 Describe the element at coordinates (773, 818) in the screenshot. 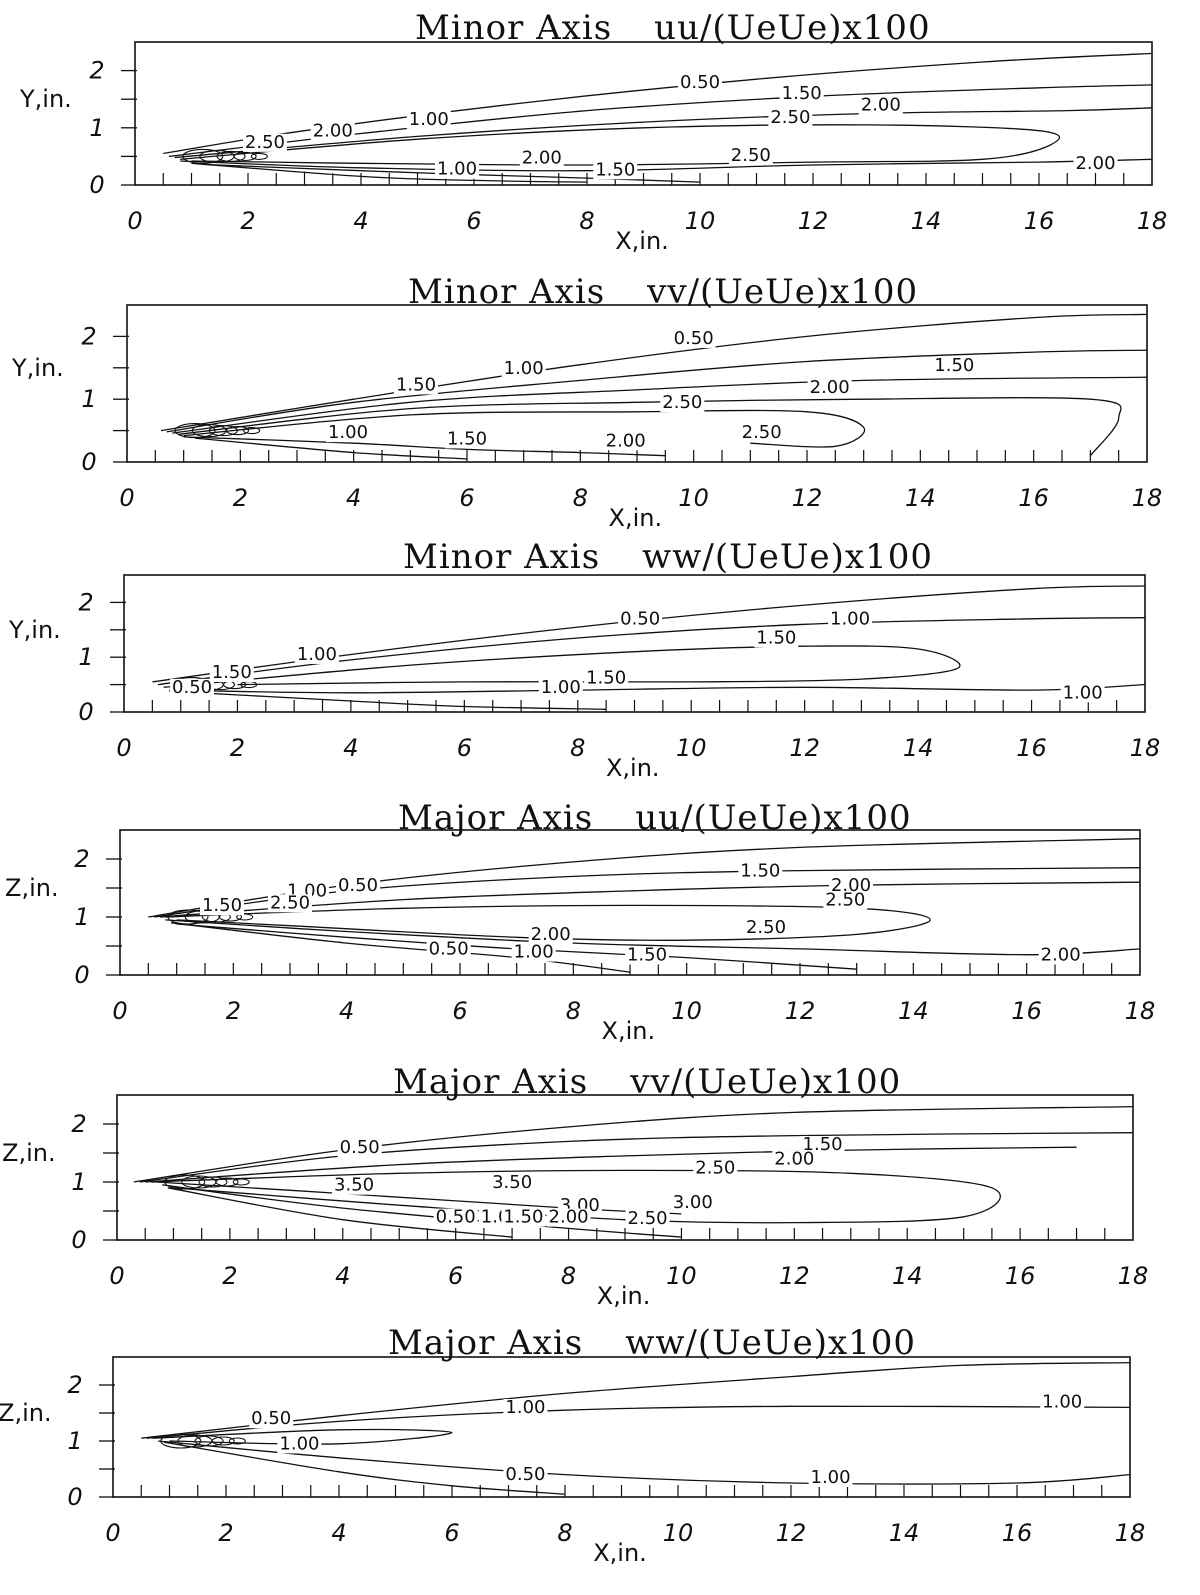

I see `panel-title-quantity: uu/(UeUe)x100` at that location.